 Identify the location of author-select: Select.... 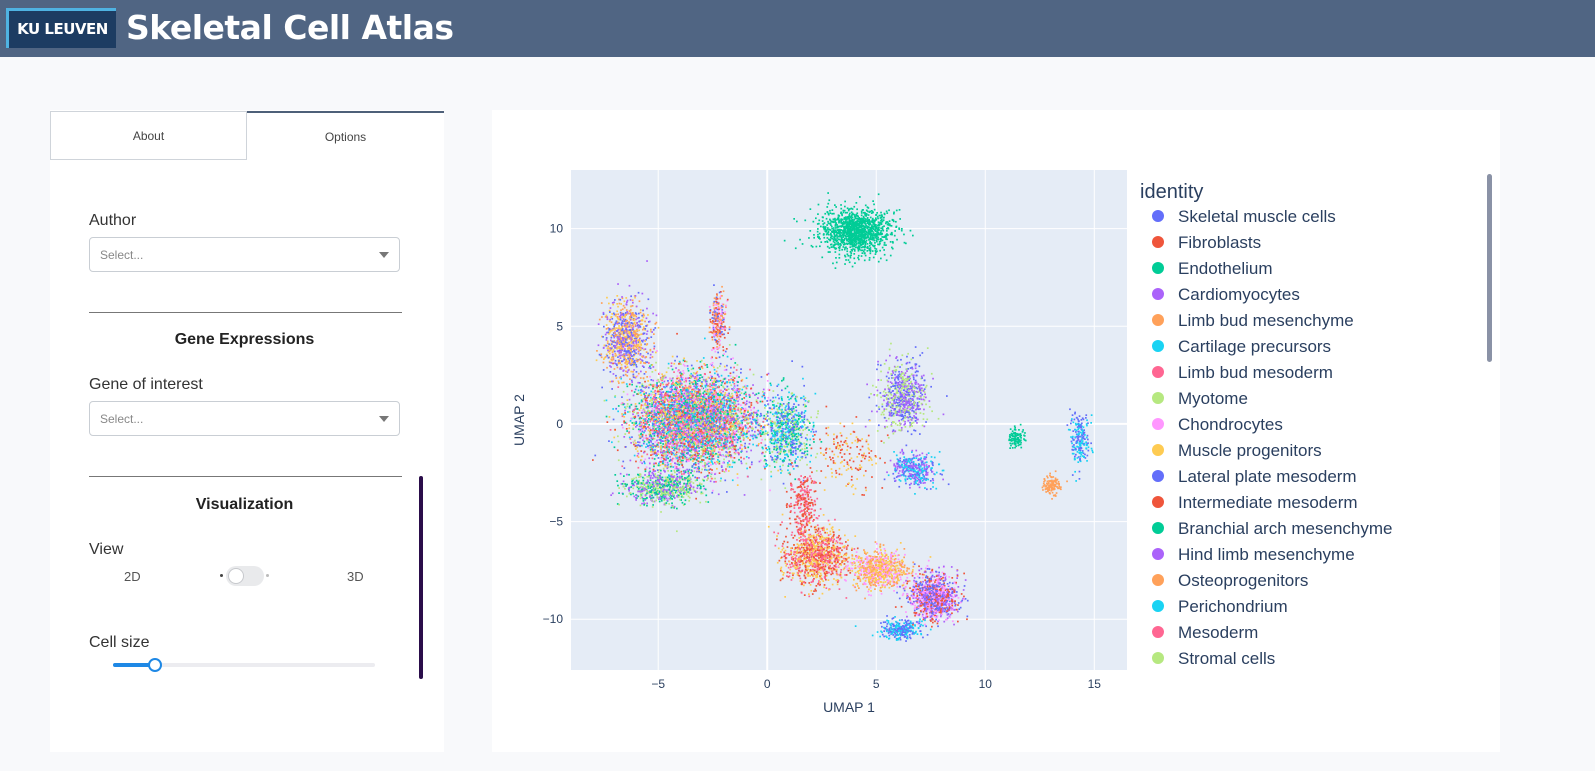
(244, 254).